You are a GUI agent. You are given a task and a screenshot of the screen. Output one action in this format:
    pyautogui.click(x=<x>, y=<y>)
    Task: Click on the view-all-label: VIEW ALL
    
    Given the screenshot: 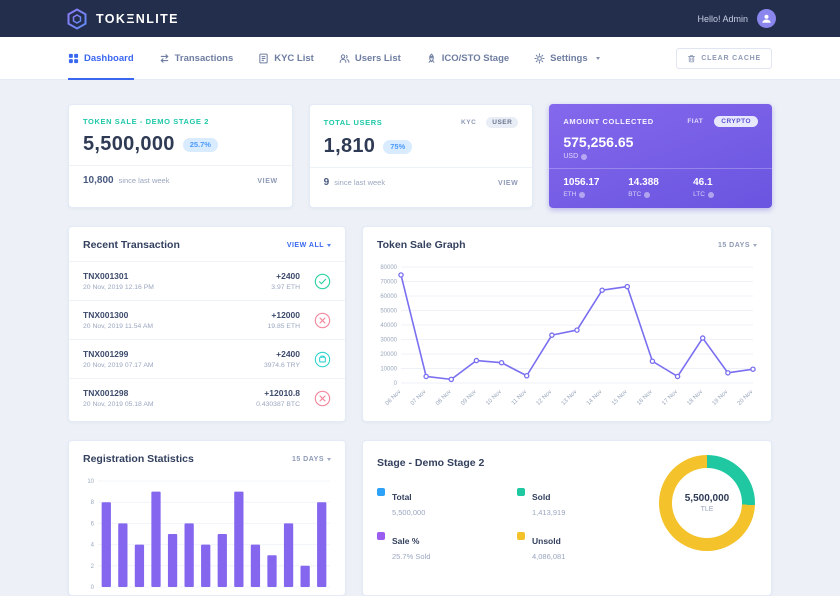 What is the action you would take?
    pyautogui.click(x=305, y=245)
    